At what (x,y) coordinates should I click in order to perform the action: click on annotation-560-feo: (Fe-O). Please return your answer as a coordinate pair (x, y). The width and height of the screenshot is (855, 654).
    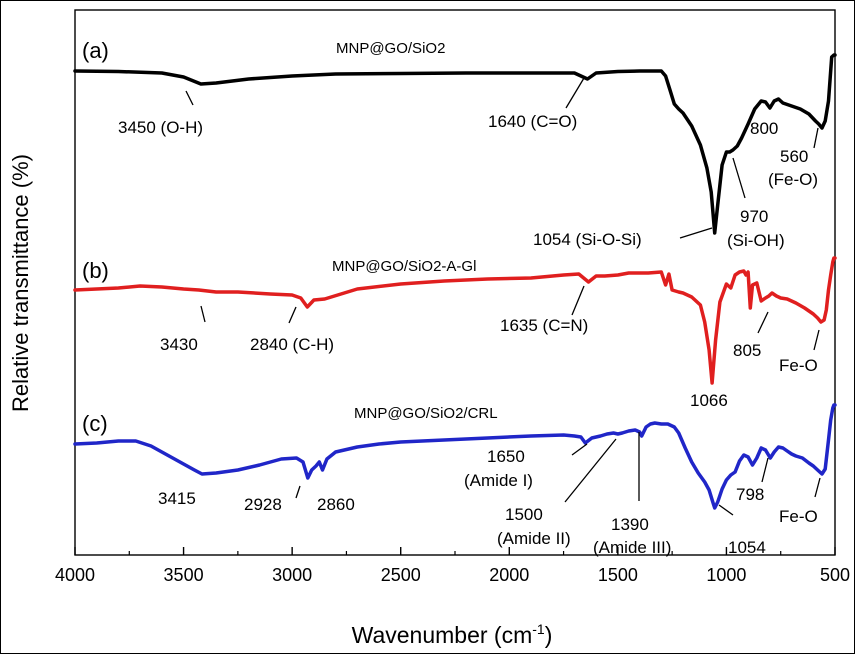
    Looking at the image, I should click on (793, 179).